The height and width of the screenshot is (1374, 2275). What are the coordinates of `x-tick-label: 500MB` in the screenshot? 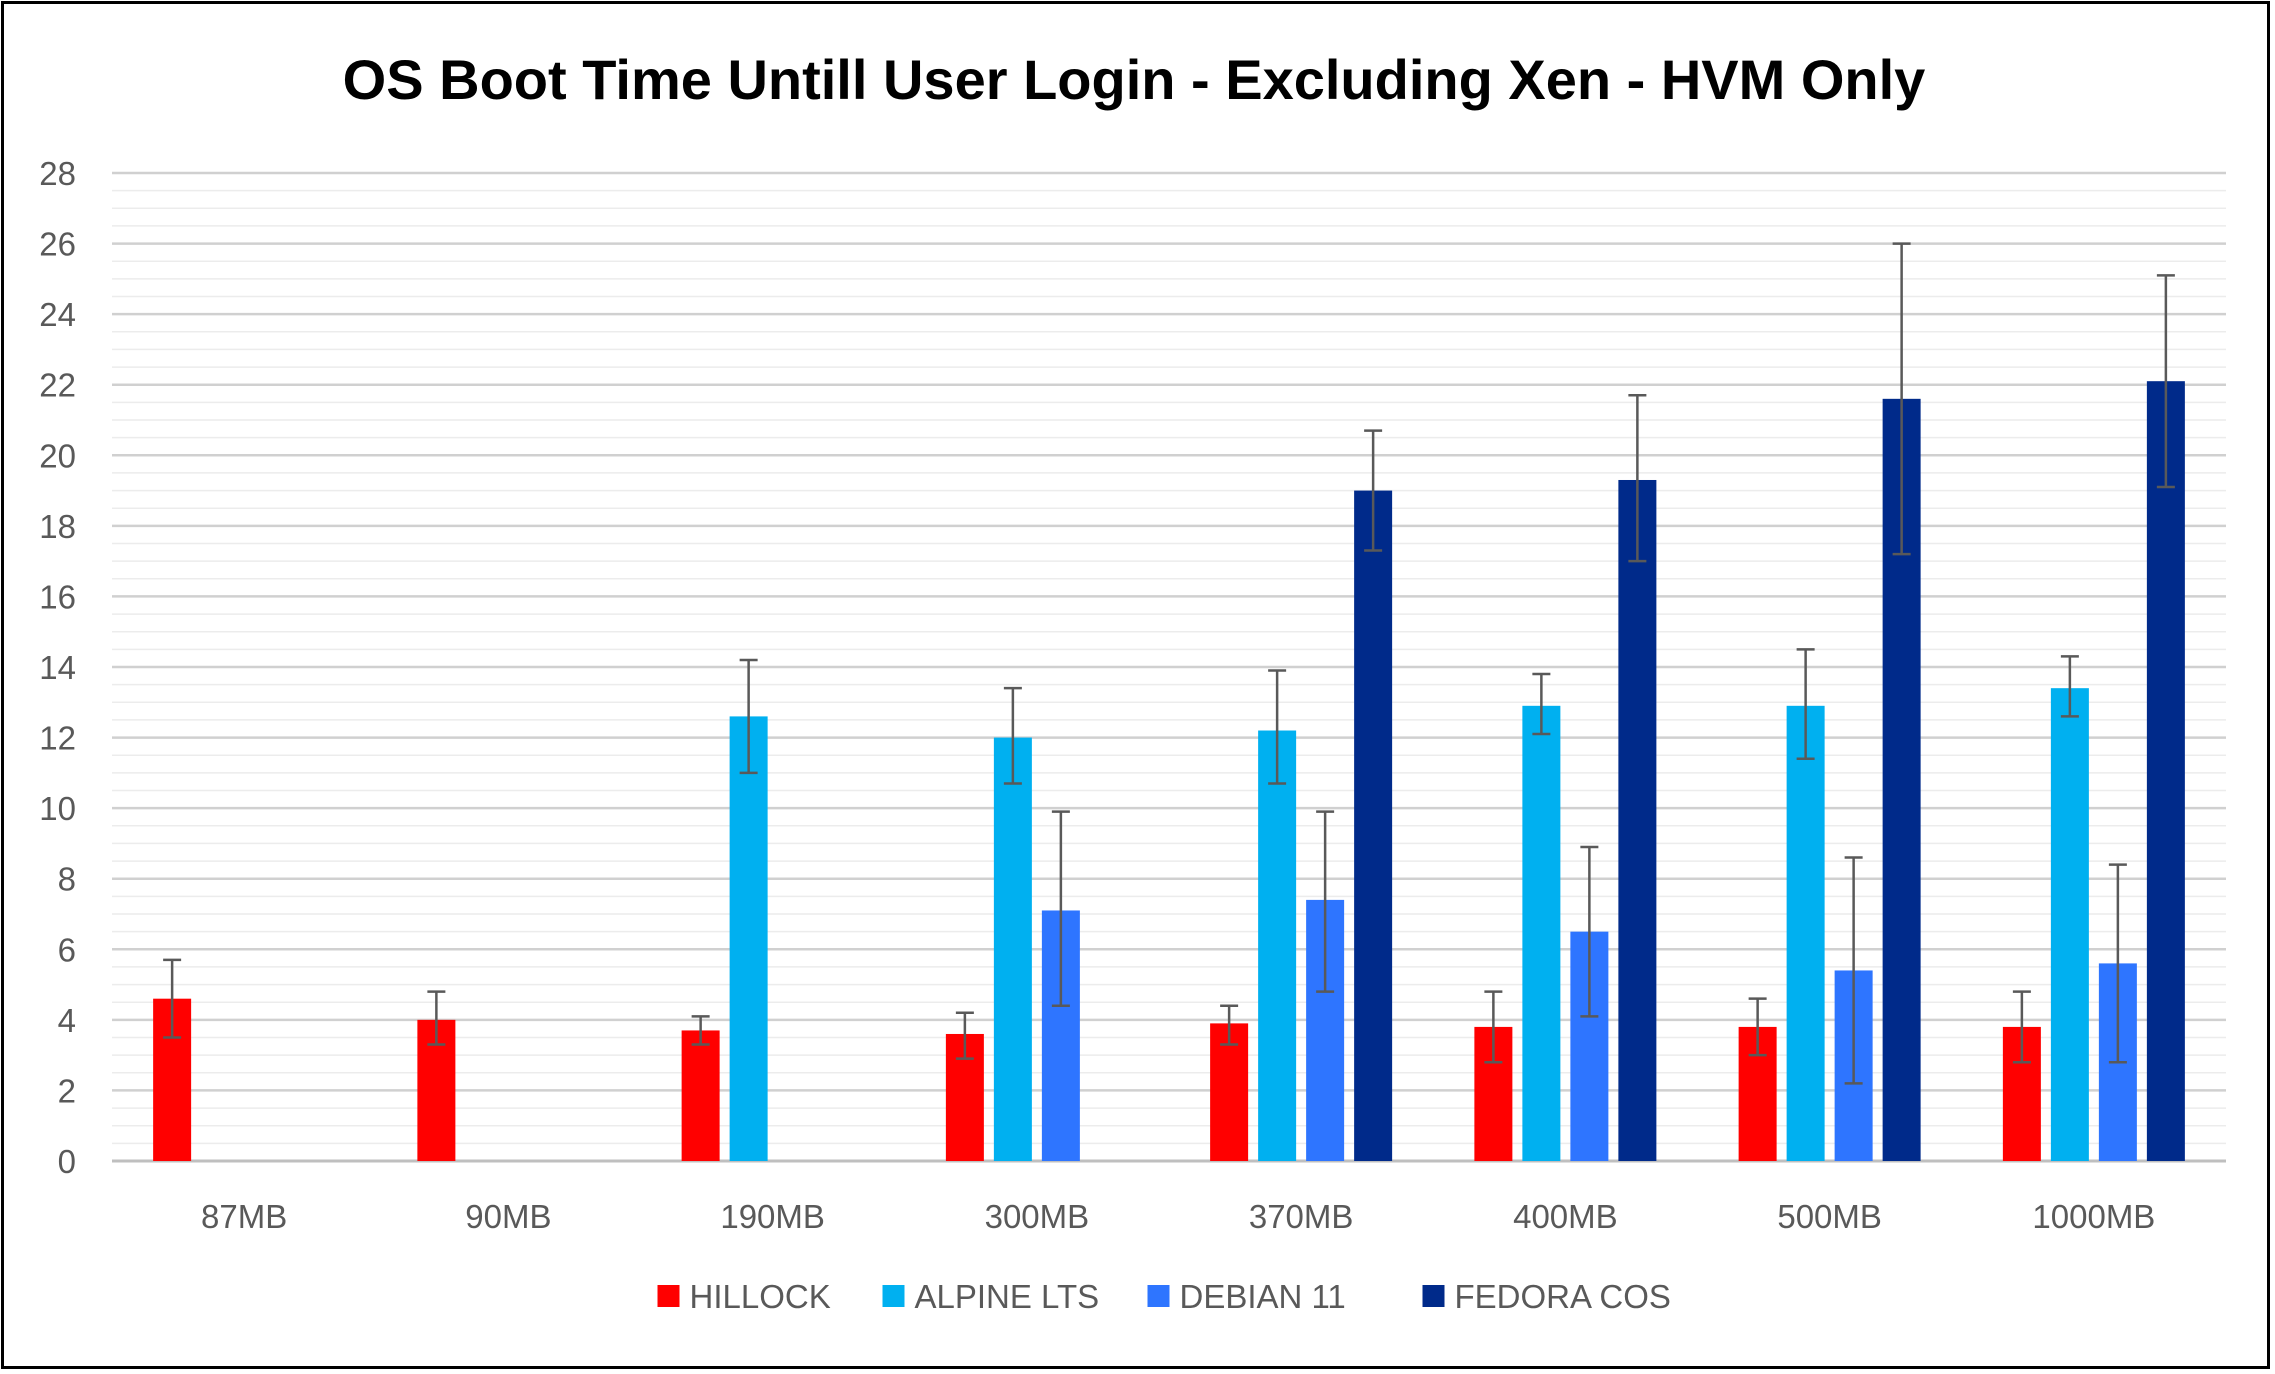 It's located at (1829, 1216).